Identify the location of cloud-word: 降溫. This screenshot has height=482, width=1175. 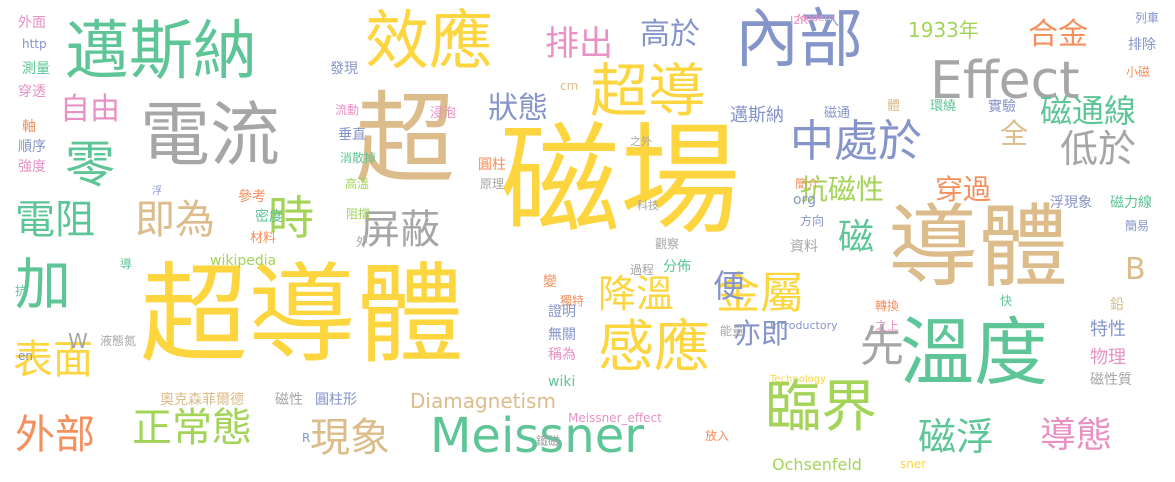
(636, 294).